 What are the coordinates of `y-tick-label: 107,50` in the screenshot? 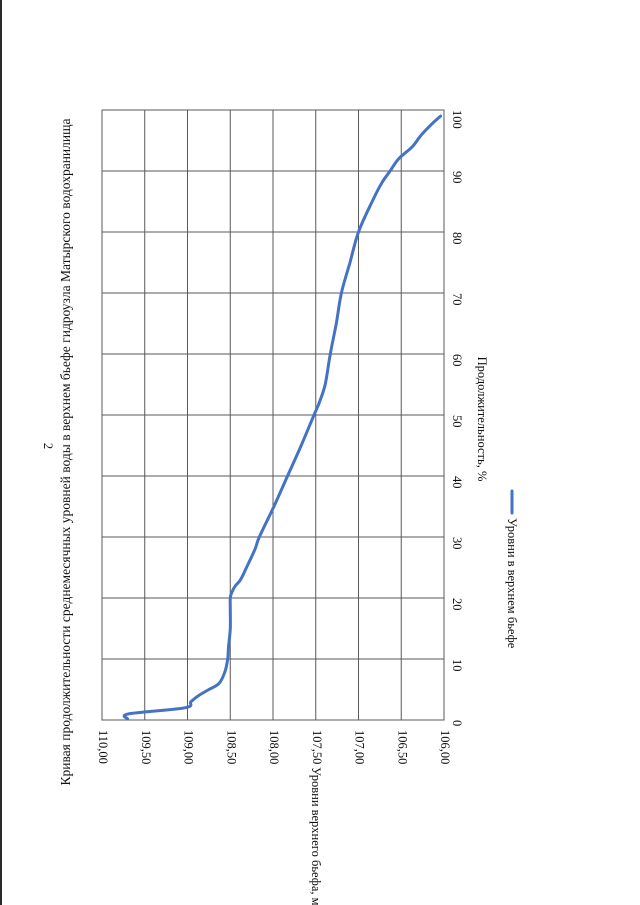 It's located at (317, 747).